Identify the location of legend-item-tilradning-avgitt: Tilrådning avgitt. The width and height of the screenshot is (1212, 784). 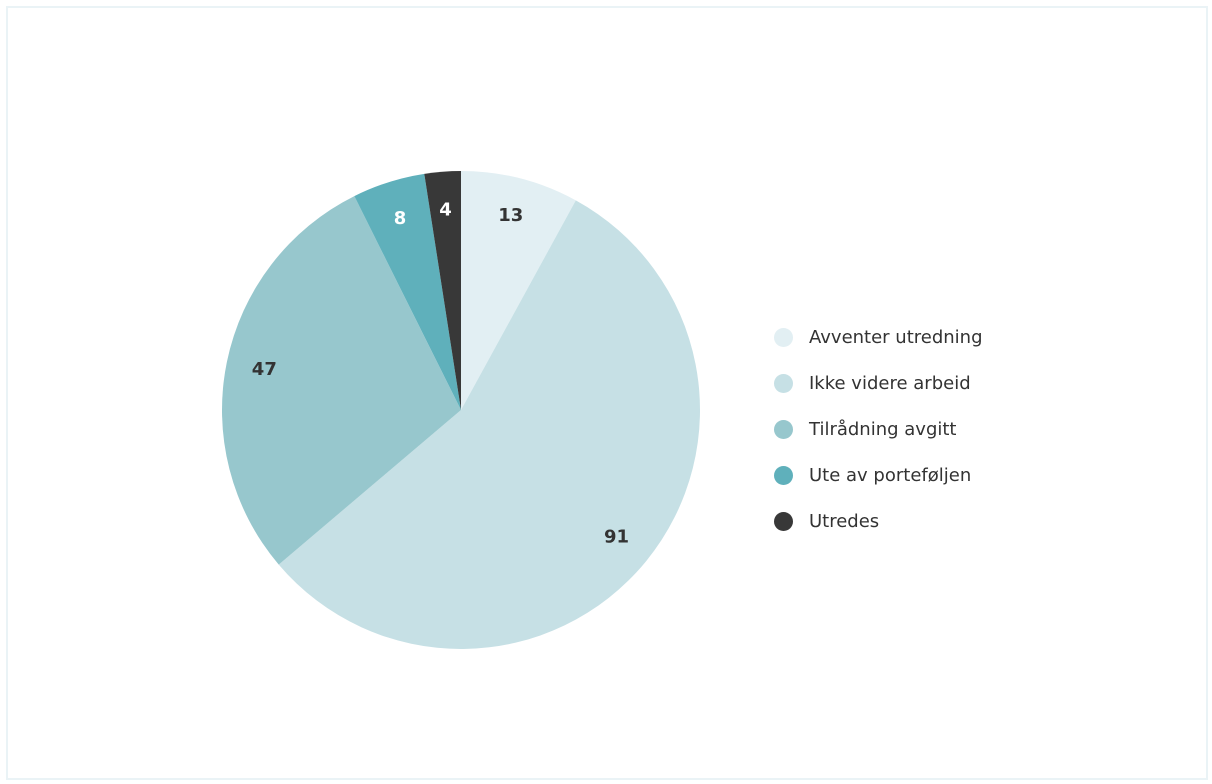
(878, 429).